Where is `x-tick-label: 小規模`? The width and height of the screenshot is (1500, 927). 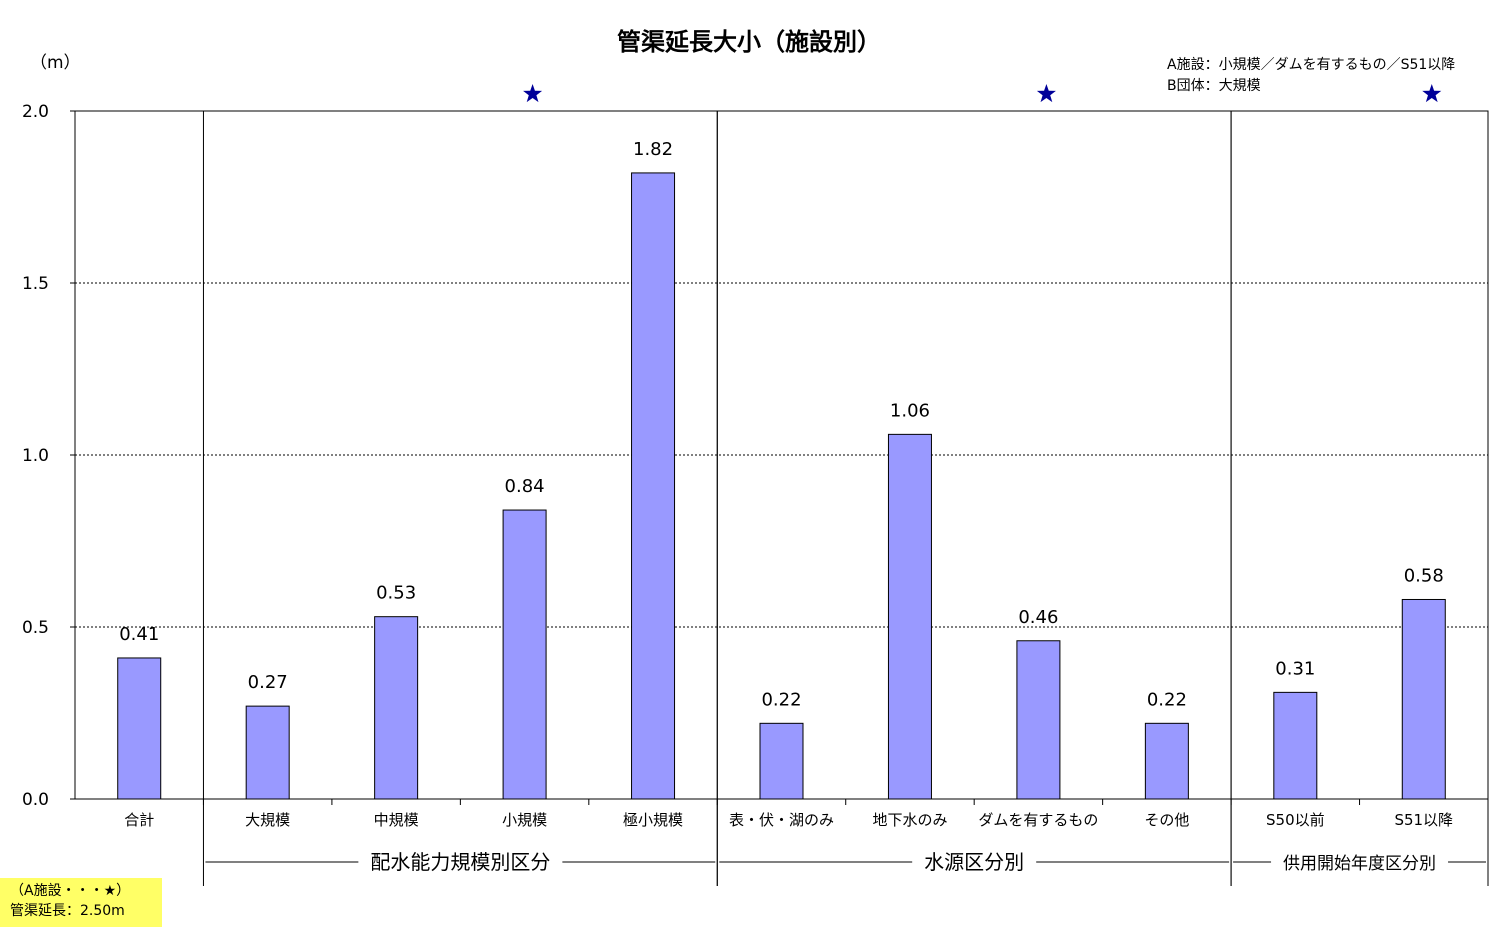
x-tick-label: 小規模 is located at coordinates (524, 820).